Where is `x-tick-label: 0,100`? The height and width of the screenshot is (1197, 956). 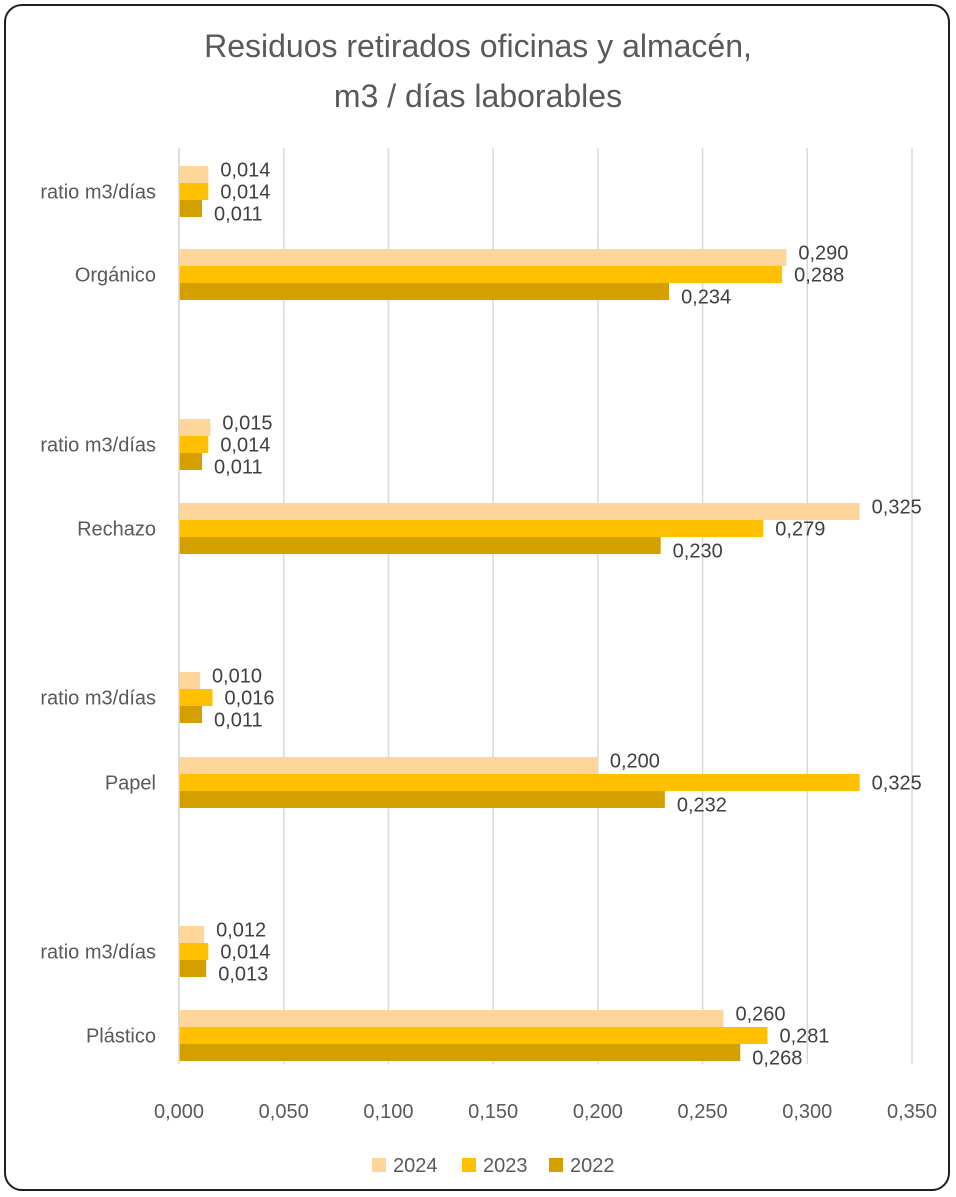 x-tick-label: 0,100 is located at coordinates (388, 1112).